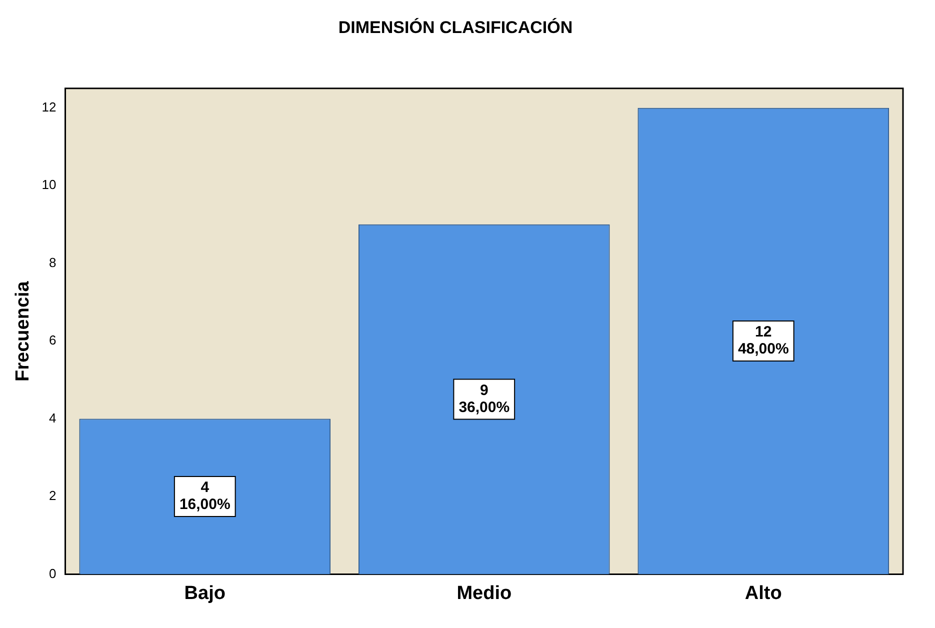  I want to click on chart-title: DIMENSIÓN CLASIFICACIÓN, so click(455, 26).